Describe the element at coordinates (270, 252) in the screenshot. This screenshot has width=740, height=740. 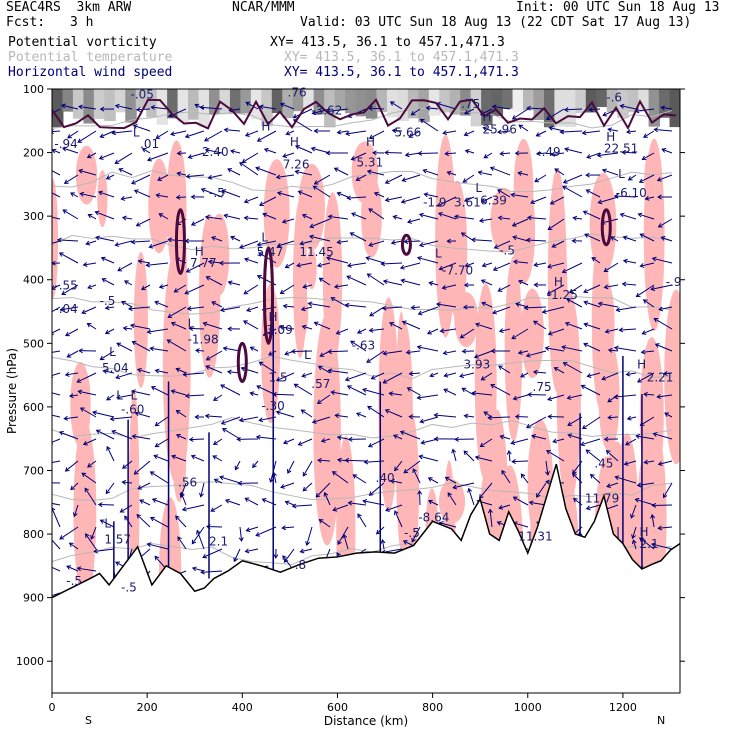
I see `field-label: 5.47` at that location.